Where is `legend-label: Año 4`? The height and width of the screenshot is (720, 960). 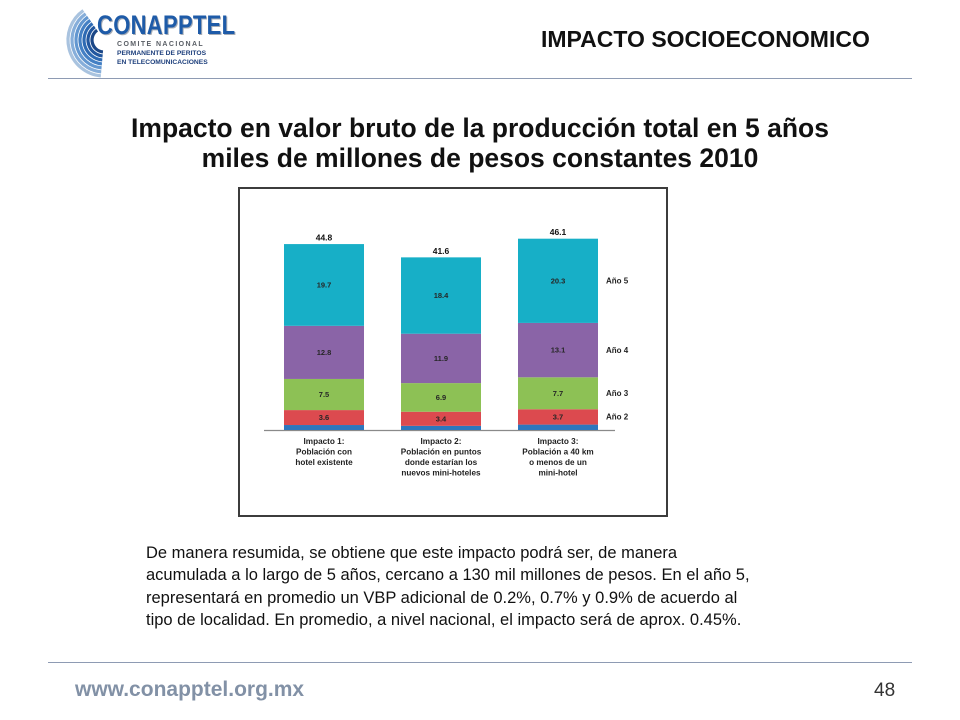 legend-label: Año 4 is located at coordinates (617, 350).